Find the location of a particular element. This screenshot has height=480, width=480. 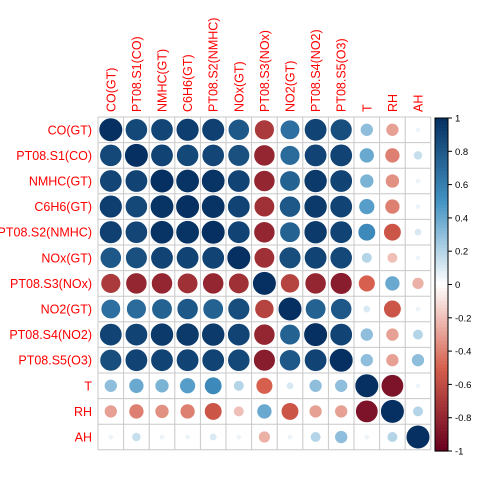

row-label: C6H6(GT) is located at coordinates (63, 207).